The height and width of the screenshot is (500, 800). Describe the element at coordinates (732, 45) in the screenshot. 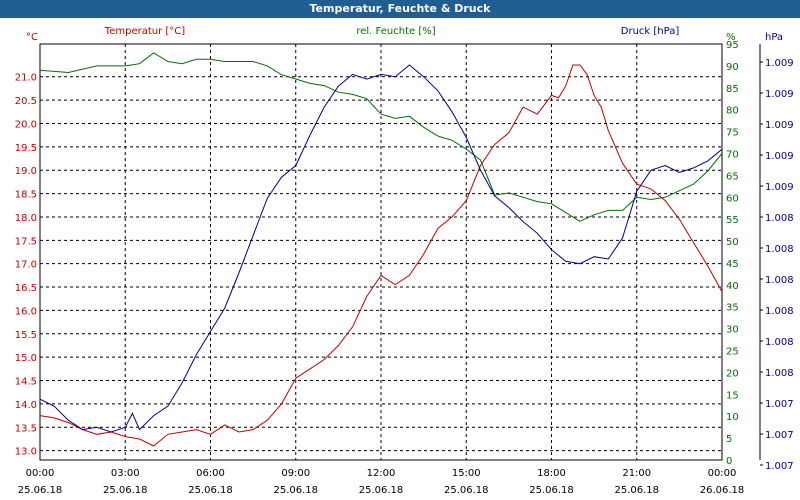

I see `humidity-tick-label: 95` at that location.